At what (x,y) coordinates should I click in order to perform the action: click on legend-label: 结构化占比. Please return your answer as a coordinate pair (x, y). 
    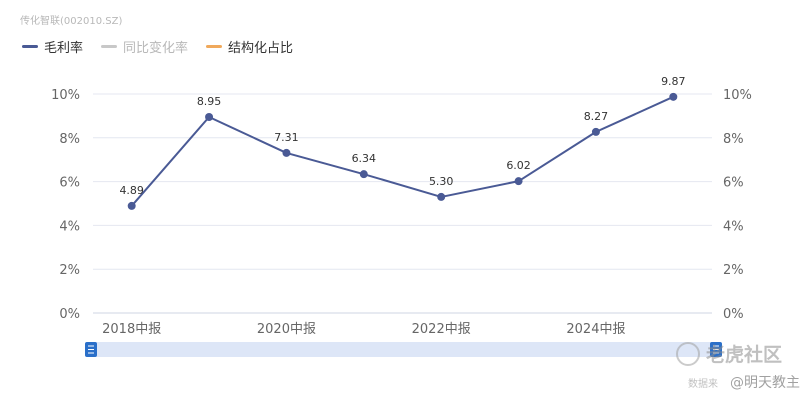
    Looking at the image, I should click on (261, 48).